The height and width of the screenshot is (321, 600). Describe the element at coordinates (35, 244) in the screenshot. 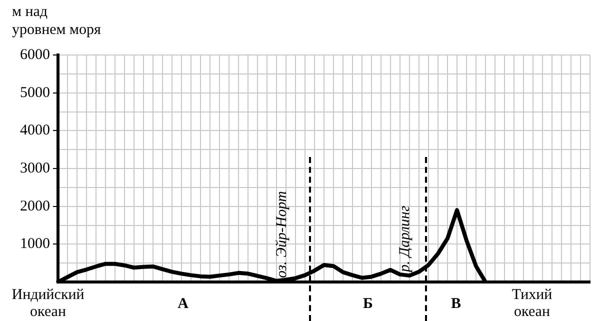

I see `y-tick-label: 1000` at that location.